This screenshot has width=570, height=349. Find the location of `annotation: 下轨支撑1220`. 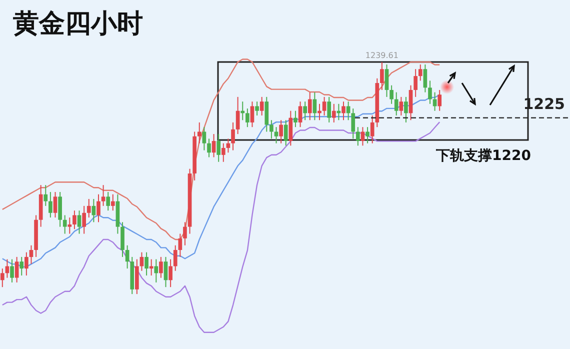

annotation: 下轨支撑1220 is located at coordinates (483, 156).